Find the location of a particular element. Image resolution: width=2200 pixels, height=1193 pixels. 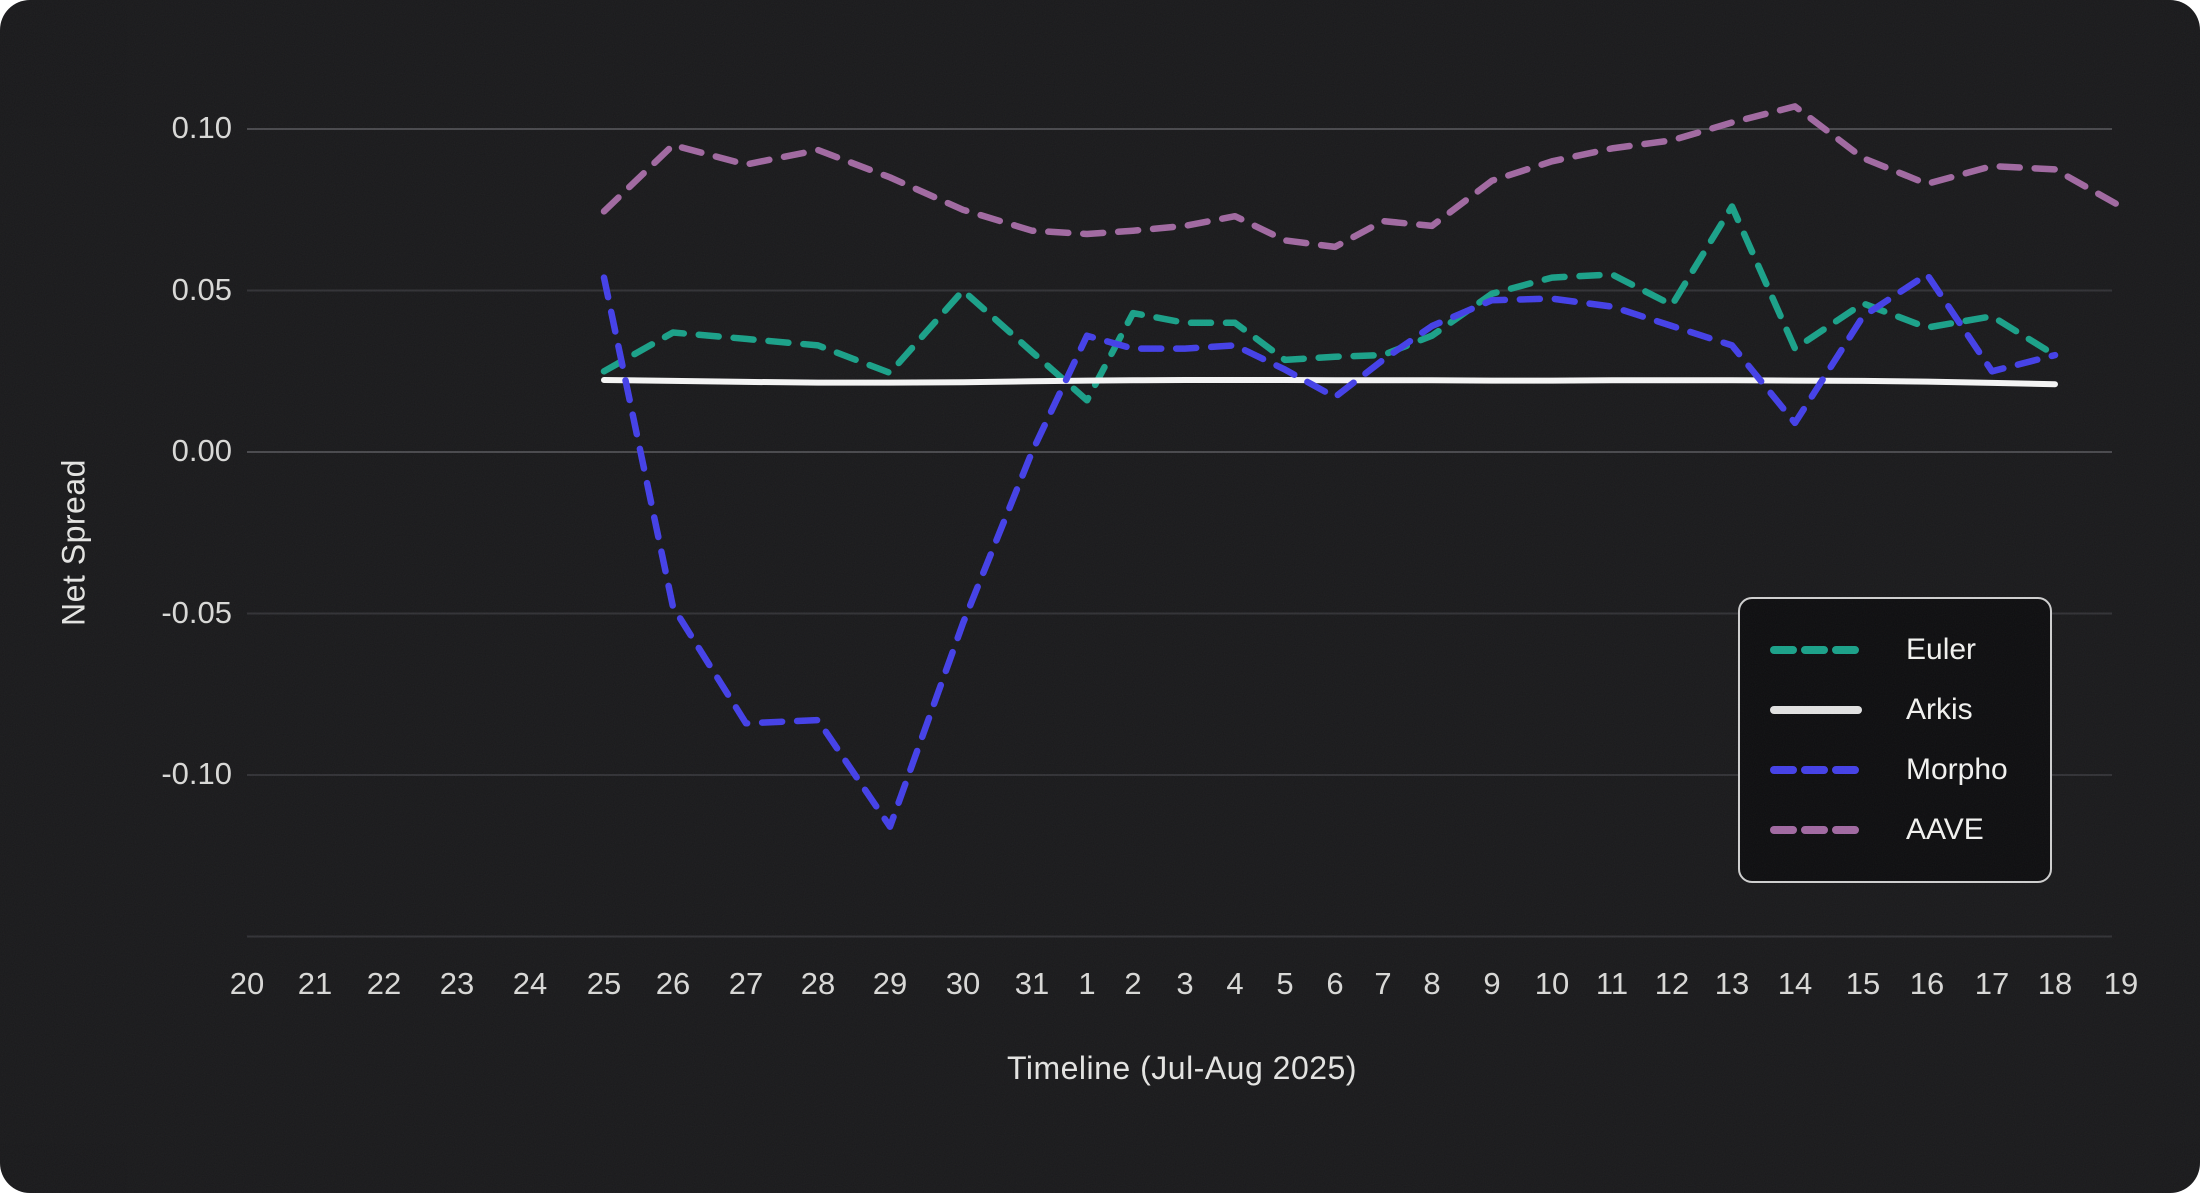

y-tick-label: -0.05 is located at coordinates (196, 612).